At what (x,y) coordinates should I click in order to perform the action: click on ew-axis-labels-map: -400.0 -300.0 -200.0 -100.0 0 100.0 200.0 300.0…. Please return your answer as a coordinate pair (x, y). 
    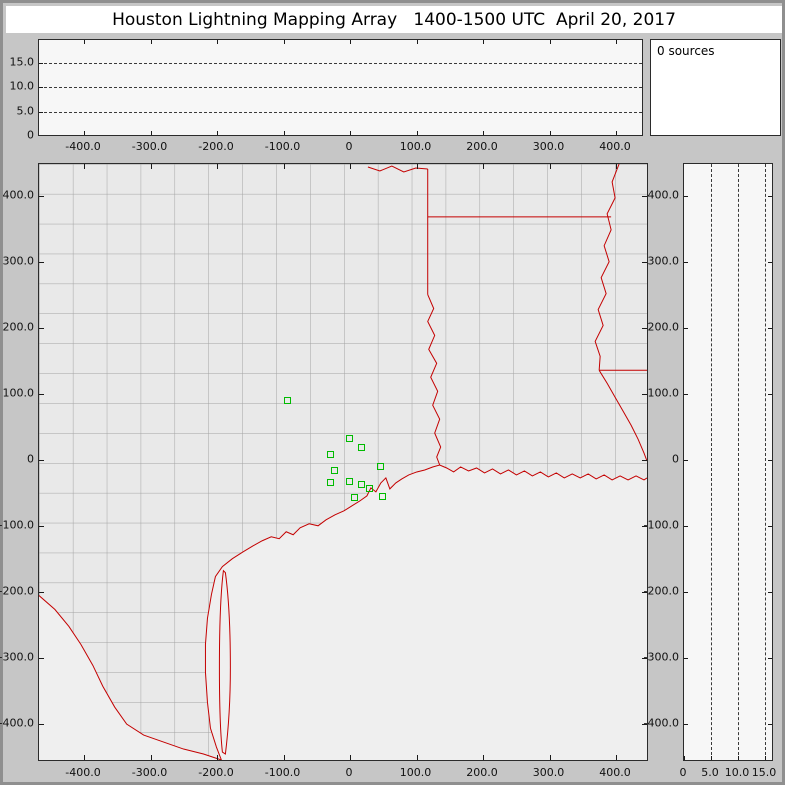
    Looking at the image, I should click on (343, 774).